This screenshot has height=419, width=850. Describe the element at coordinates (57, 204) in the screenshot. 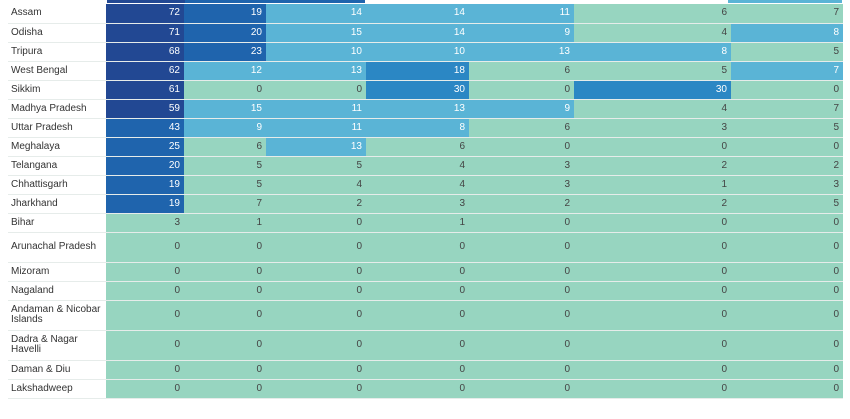

I see `state-name-cell: Jharkhand` at that location.